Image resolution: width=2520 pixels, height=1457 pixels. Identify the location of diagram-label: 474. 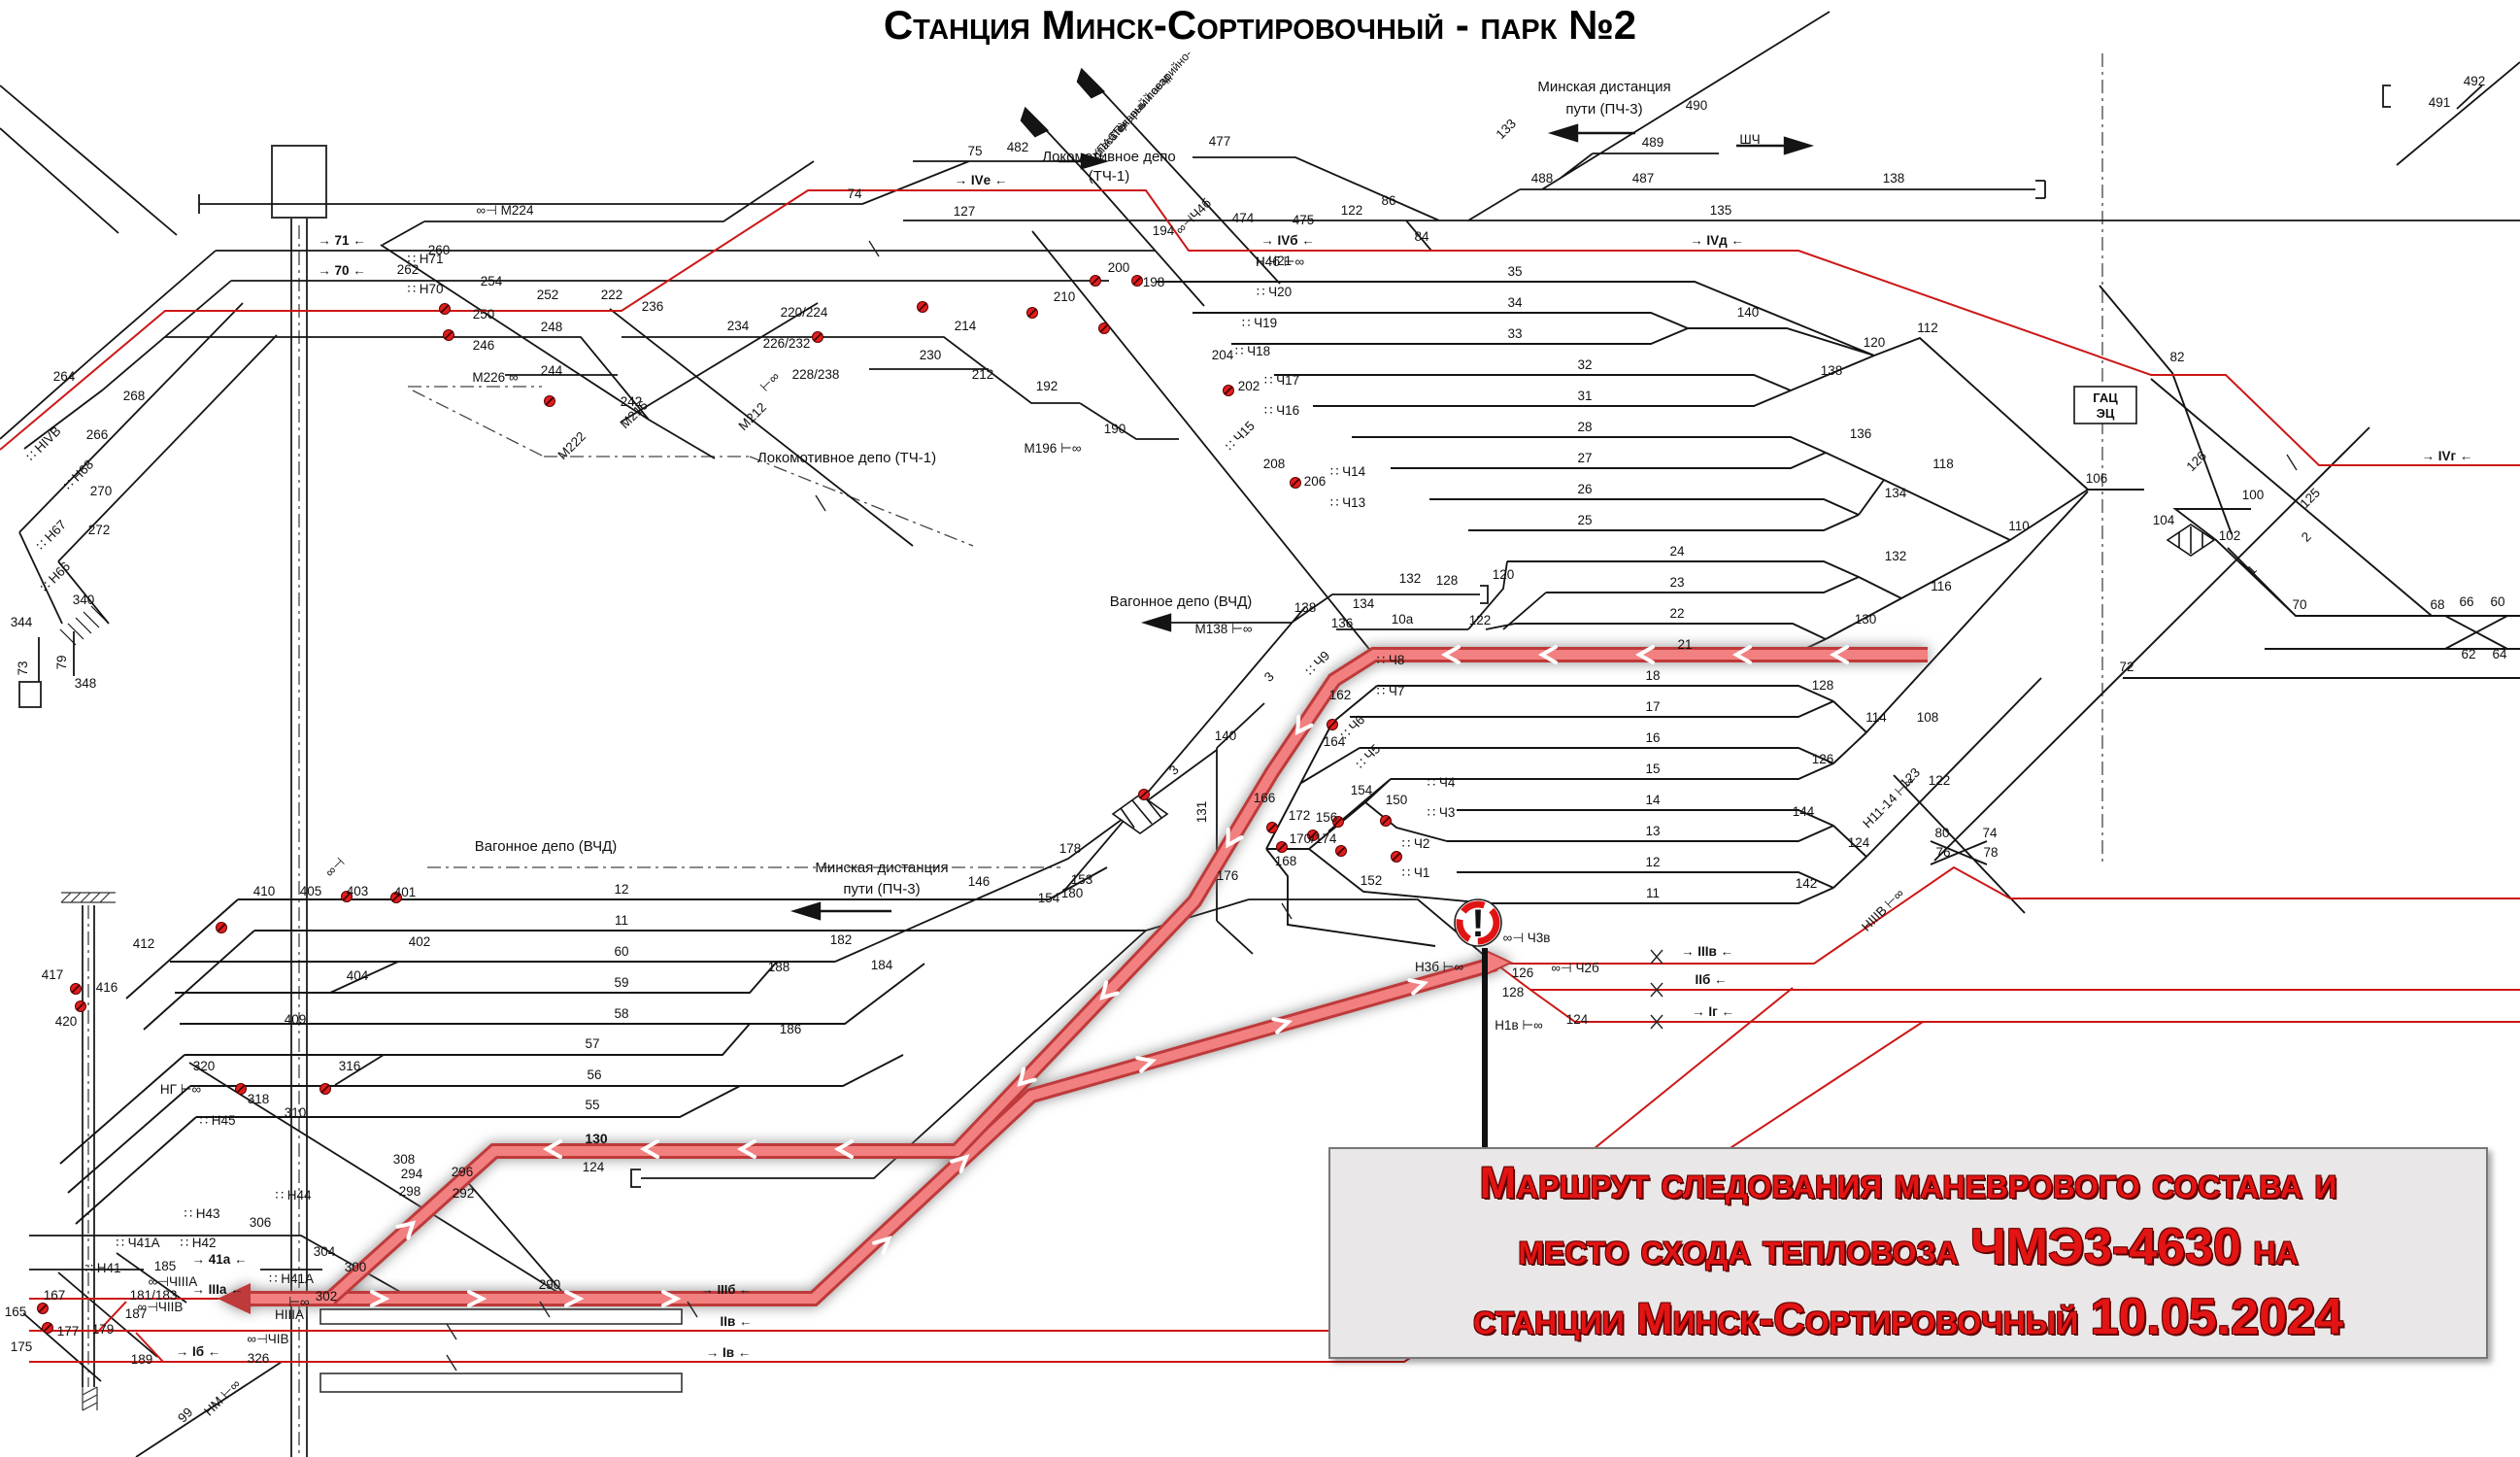
(1243, 218).